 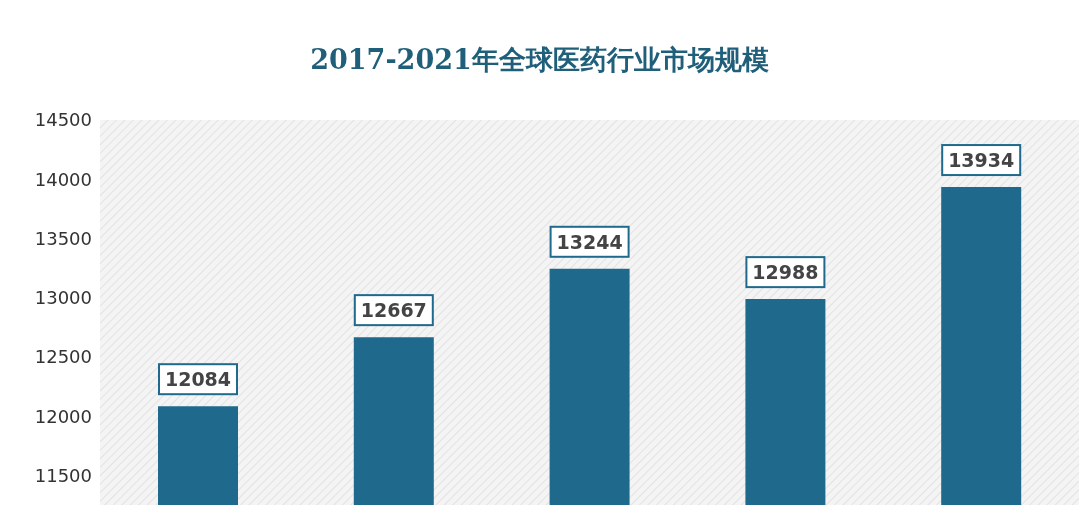 I want to click on data-label: 13244, so click(x=589, y=241).